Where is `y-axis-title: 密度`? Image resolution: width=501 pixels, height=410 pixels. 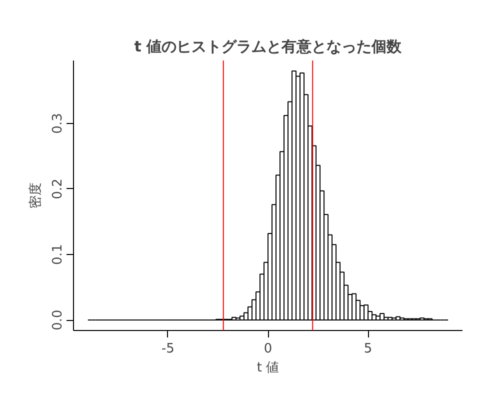 y-axis-title: 密度 is located at coordinates (36, 195).